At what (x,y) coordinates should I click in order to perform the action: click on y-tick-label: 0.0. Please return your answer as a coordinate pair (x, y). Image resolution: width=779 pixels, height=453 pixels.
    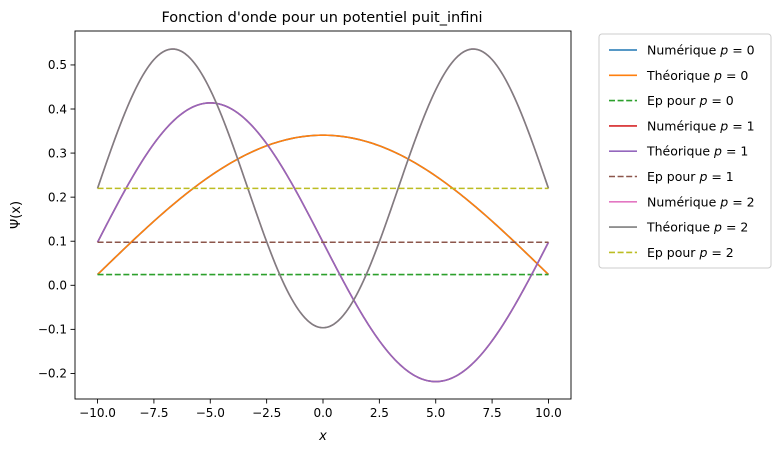
    Looking at the image, I should click on (57, 286).